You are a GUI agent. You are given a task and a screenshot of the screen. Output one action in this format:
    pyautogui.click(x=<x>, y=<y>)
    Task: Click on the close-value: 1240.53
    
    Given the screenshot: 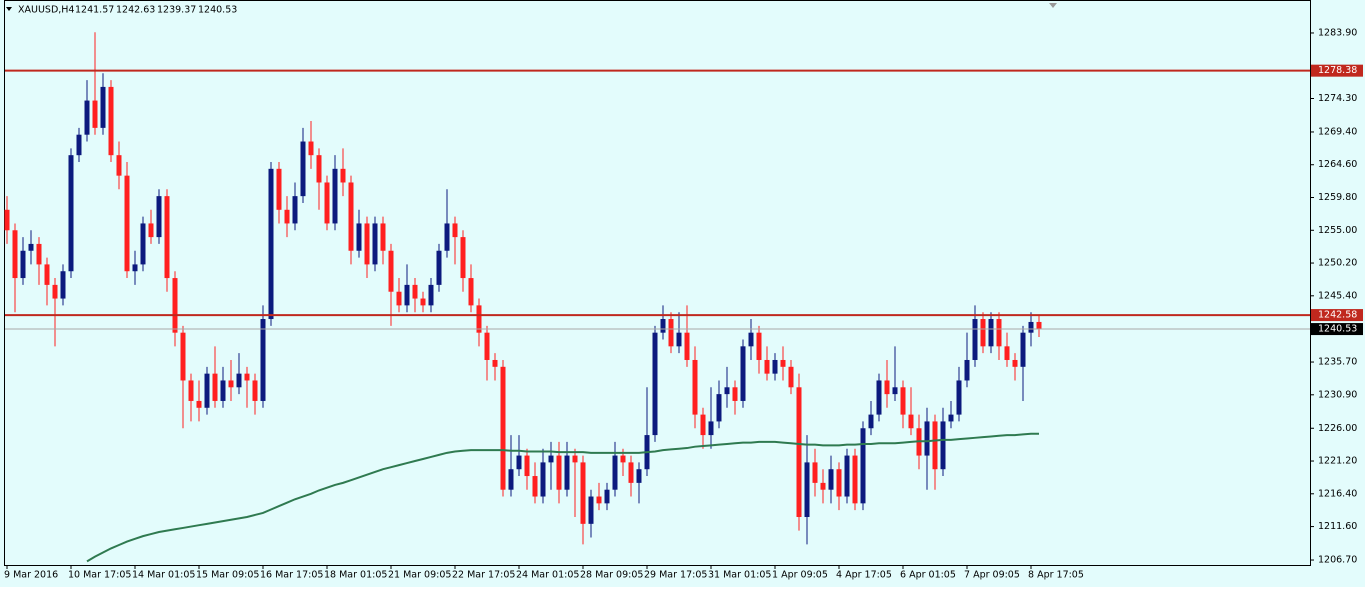 What is the action you would take?
    pyautogui.click(x=217, y=10)
    